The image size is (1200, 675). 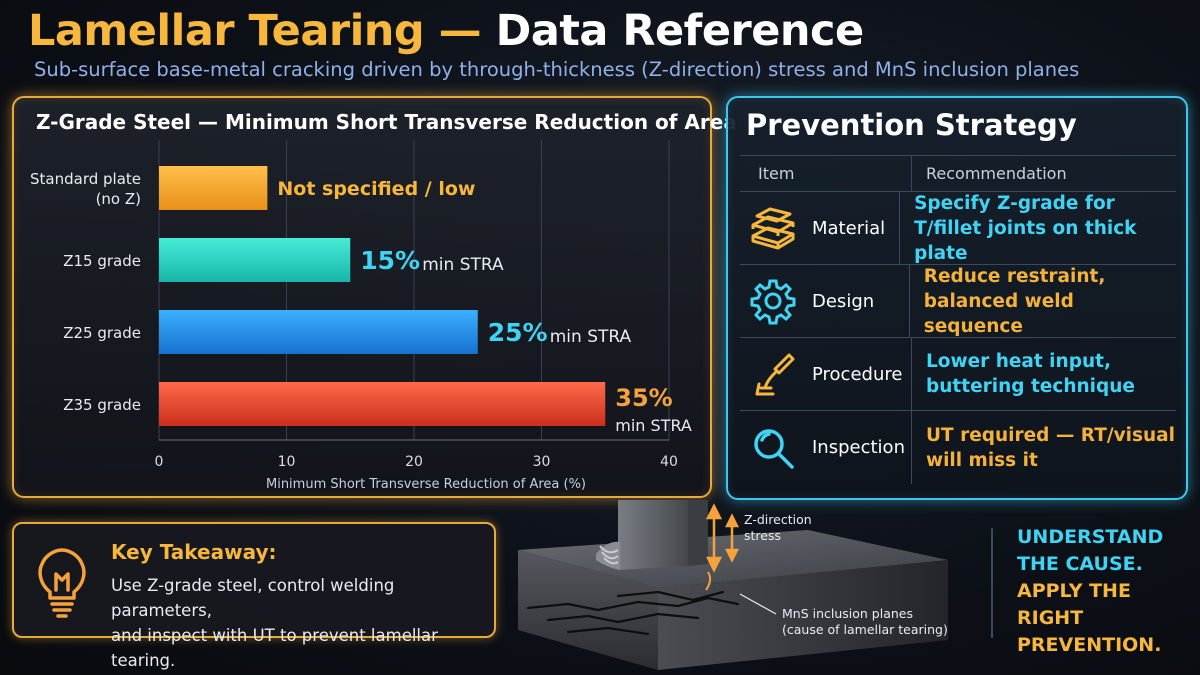 What do you see at coordinates (998, 313) in the screenshot?
I see `rec-line-2: balanced weld sequence` at bounding box center [998, 313].